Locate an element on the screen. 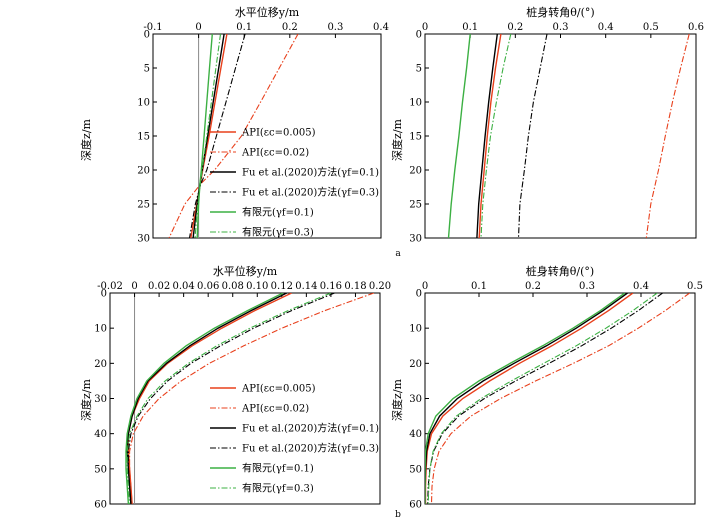 The image size is (717, 527). x-tick-label: 0.06 is located at coordinates (208, 286).